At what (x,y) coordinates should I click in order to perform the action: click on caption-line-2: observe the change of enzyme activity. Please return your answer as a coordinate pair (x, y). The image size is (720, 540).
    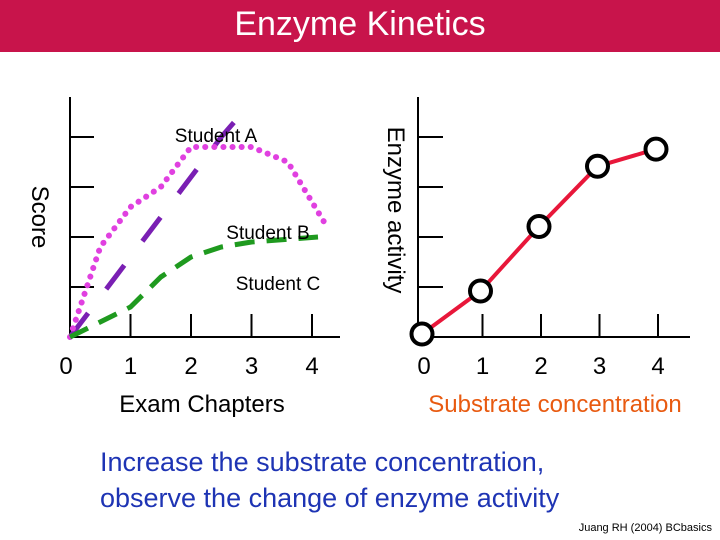
    Looking at the image, I should click on (330, 498).